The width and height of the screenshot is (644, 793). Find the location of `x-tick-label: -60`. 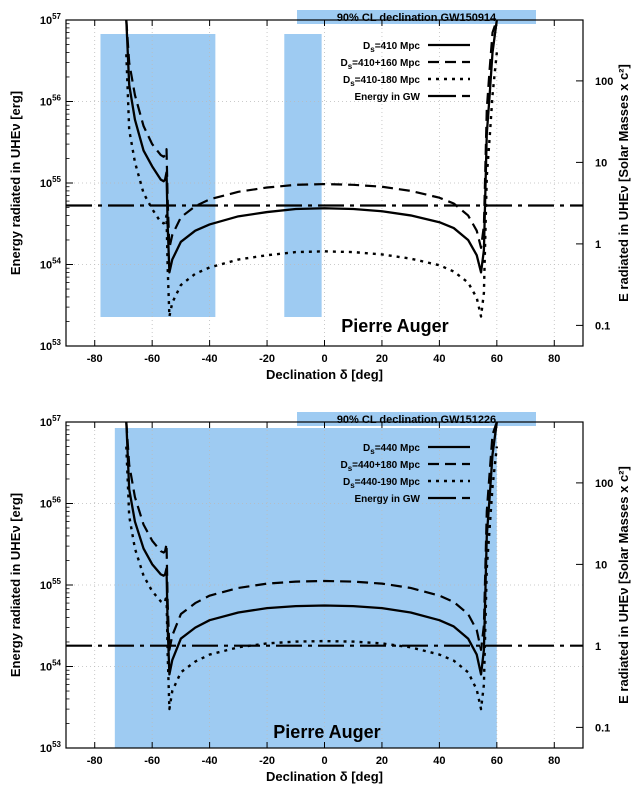

x-tick-label: -60 is located at coordinates (152, 761).